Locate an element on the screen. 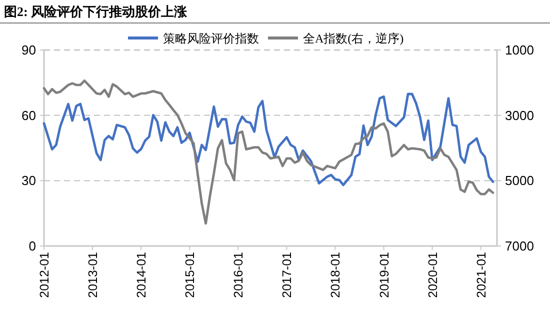  y2-tick-label: 5000 is located at coordinates (519, 180).